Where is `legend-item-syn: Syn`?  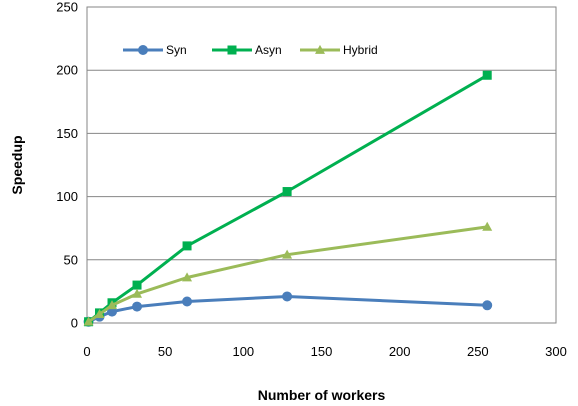
legend-item-syn: Syn is located at coordinates (155, 50).